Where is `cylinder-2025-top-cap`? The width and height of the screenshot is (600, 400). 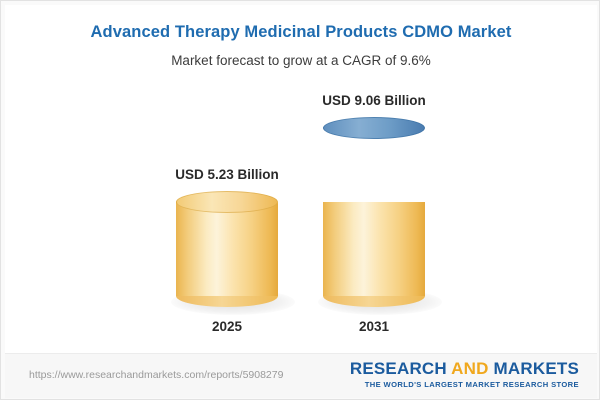
cylinder-2025-top-cap is located at coordinates (227, 202).